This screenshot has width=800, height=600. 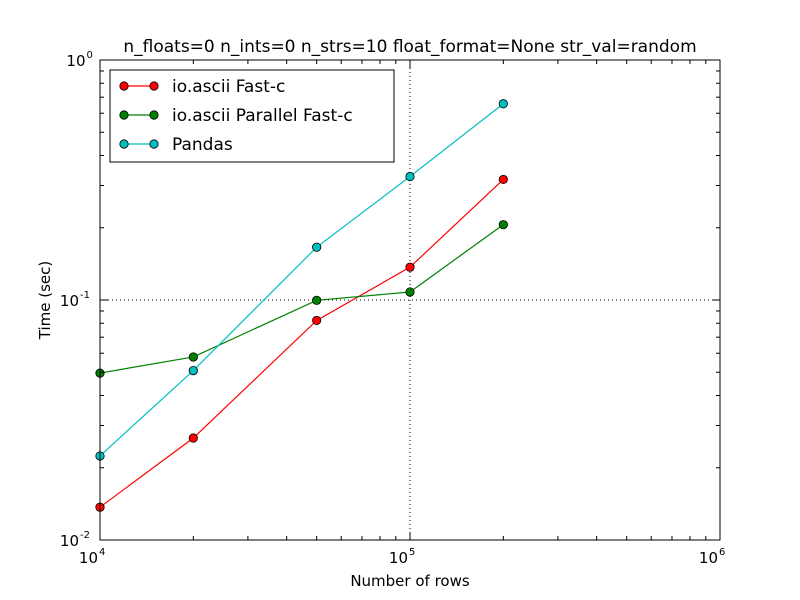 What do you see at coordinates (228, 87) in the screenshot?
I see `legend-label: io.ascii Fast-c` at bounding box center [228, 87].